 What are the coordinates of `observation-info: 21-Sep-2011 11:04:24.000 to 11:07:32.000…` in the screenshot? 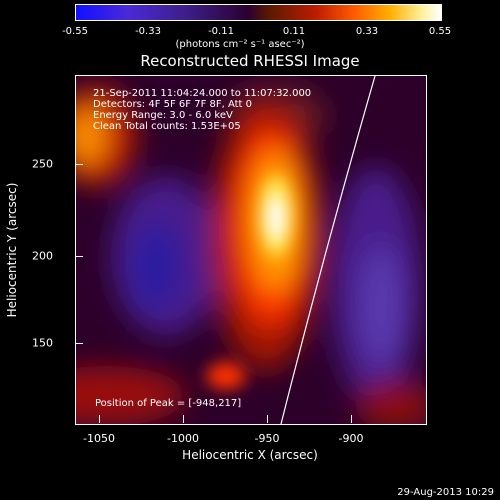 It's located at (202, 110).